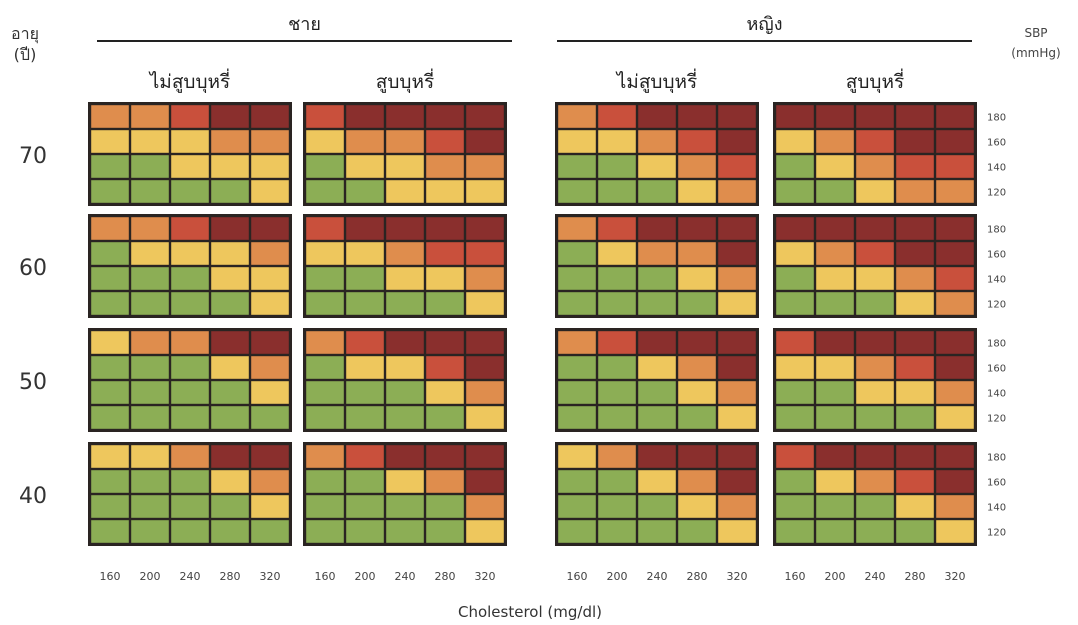 The width and height of the screenshot is (1078, 625). I want to click on sbp-axis-title: (mmHg), so click(1035, 53).